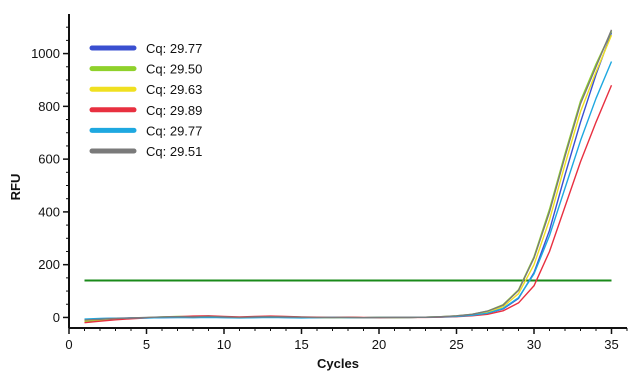 Image resolution: width=634 pixels, height=371 pixels. I want to click on y-tick-label: 600, so click(49, 159).